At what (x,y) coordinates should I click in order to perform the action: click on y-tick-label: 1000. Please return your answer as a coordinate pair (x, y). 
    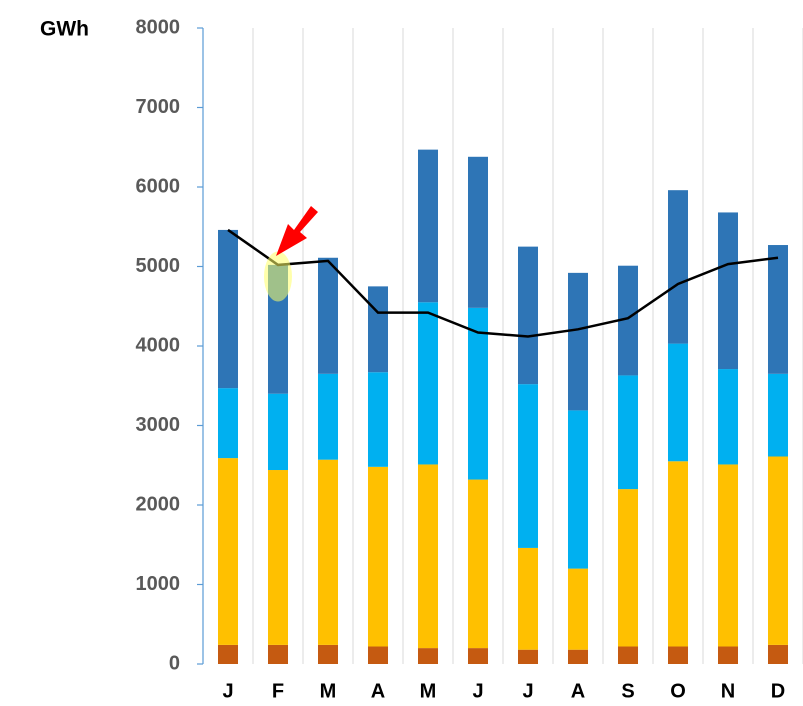
    Looking at the image, I should click on (158, 584).